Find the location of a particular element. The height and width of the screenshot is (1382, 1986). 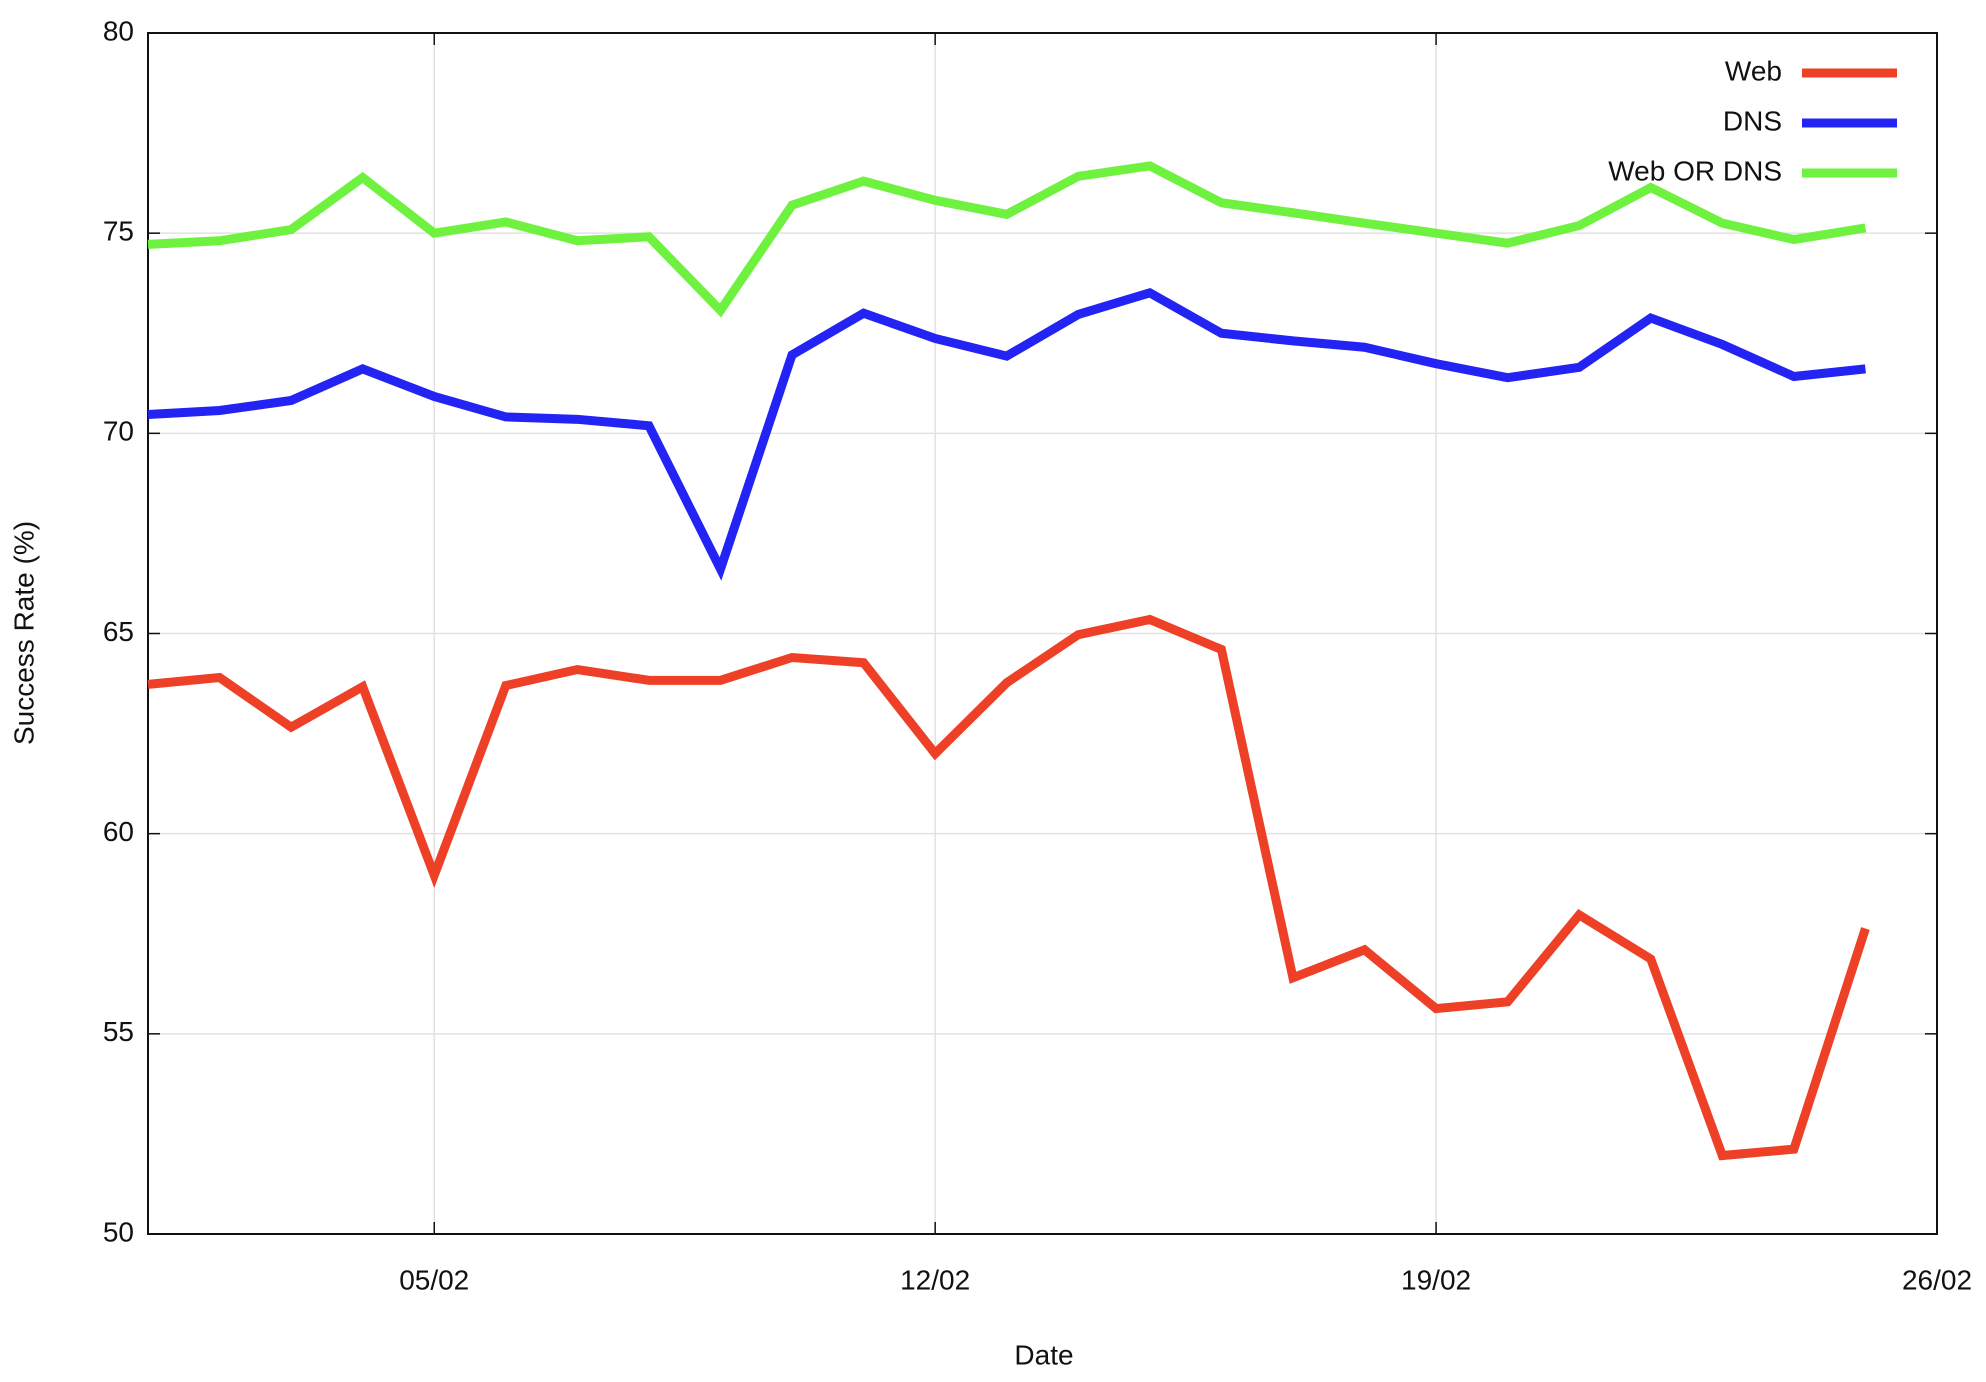

y-tick-label: 80 is located at coordinates (118, 30).